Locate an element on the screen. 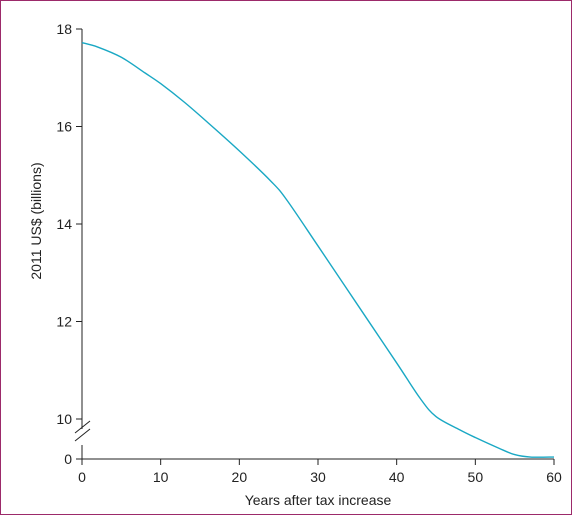  x-tick-label-50: 50 is located at coordinates (476, 477).